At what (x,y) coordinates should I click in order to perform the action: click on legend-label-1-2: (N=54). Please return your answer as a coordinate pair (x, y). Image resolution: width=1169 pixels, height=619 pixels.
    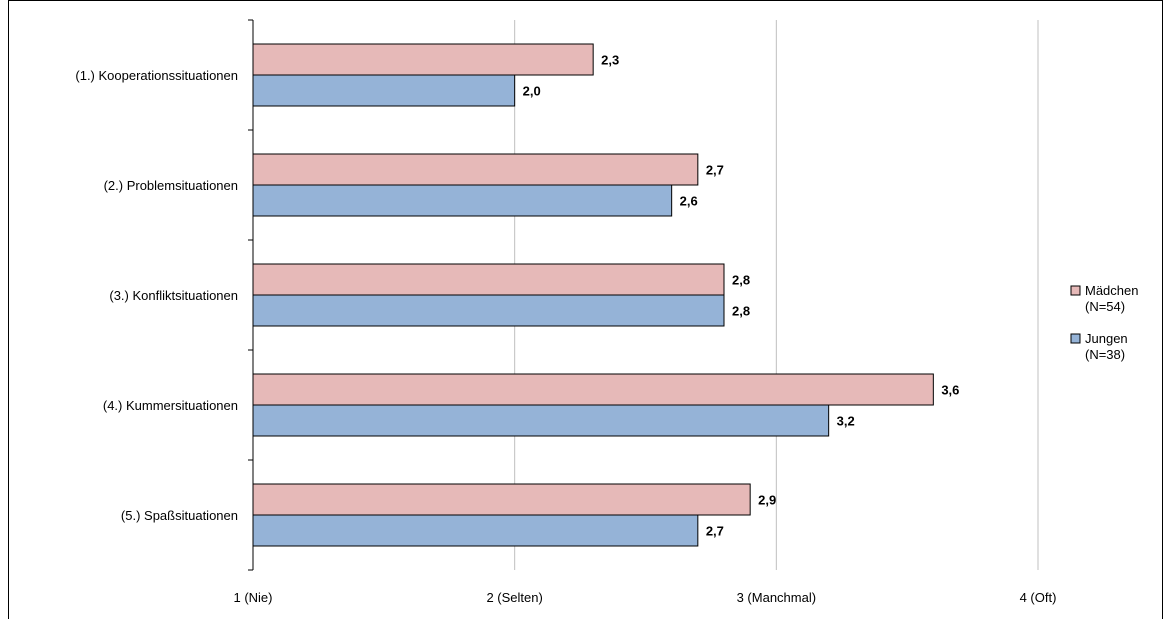
    Looking at the image, I should click on (1105, 306).